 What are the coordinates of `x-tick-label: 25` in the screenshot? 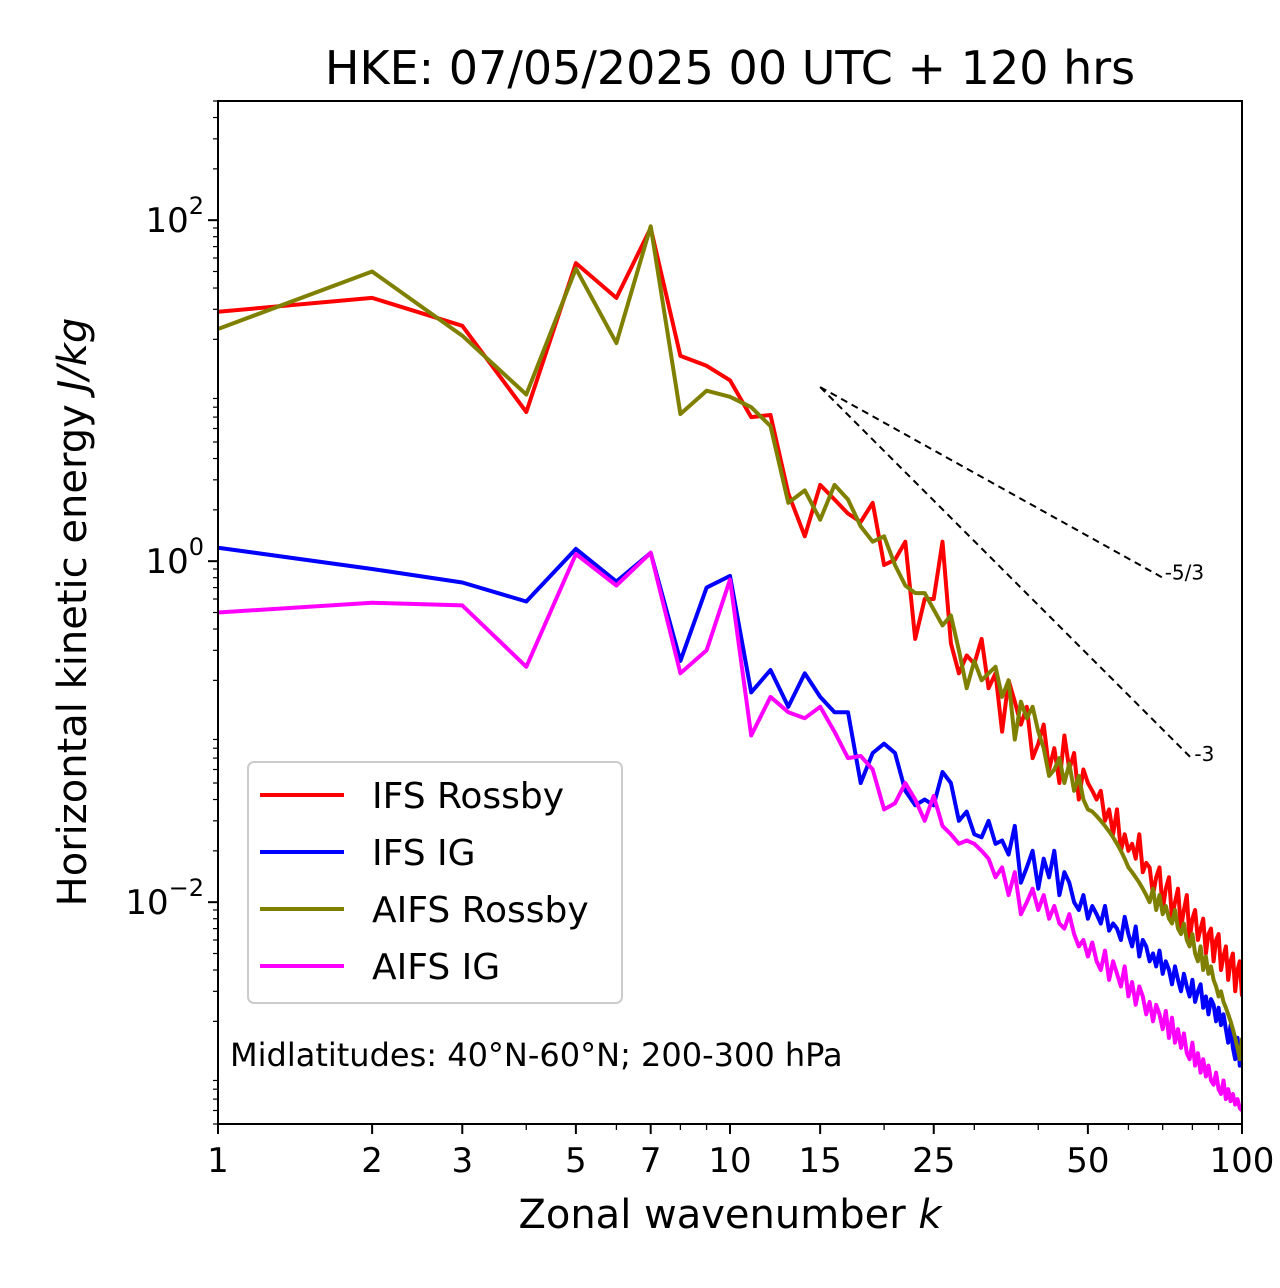 It's located at (933, 1161).